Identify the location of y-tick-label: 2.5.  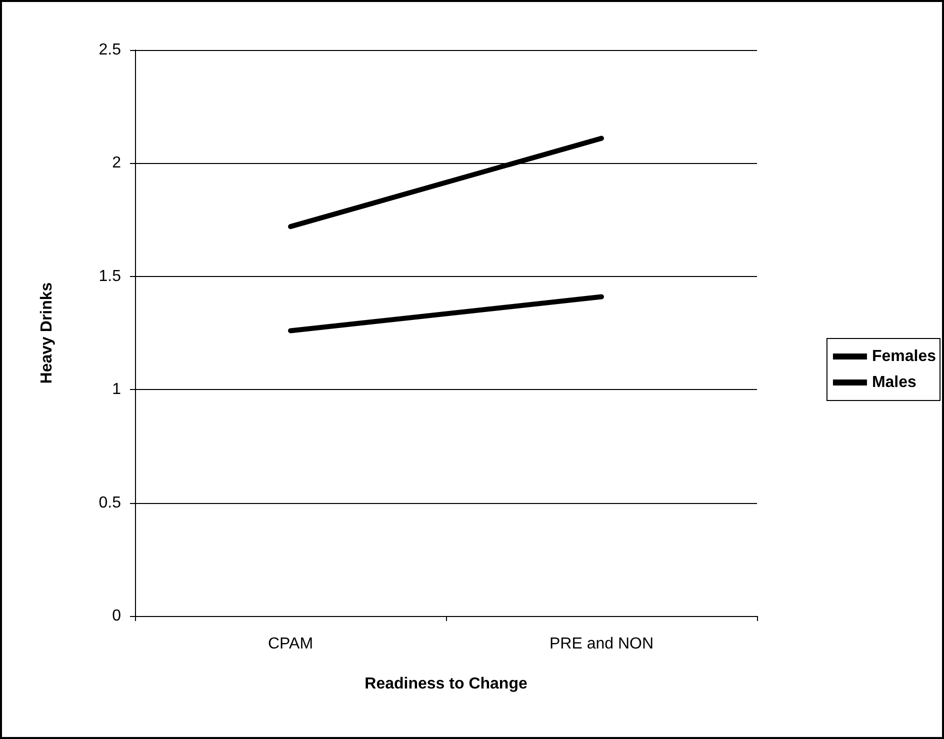
(110, 50).